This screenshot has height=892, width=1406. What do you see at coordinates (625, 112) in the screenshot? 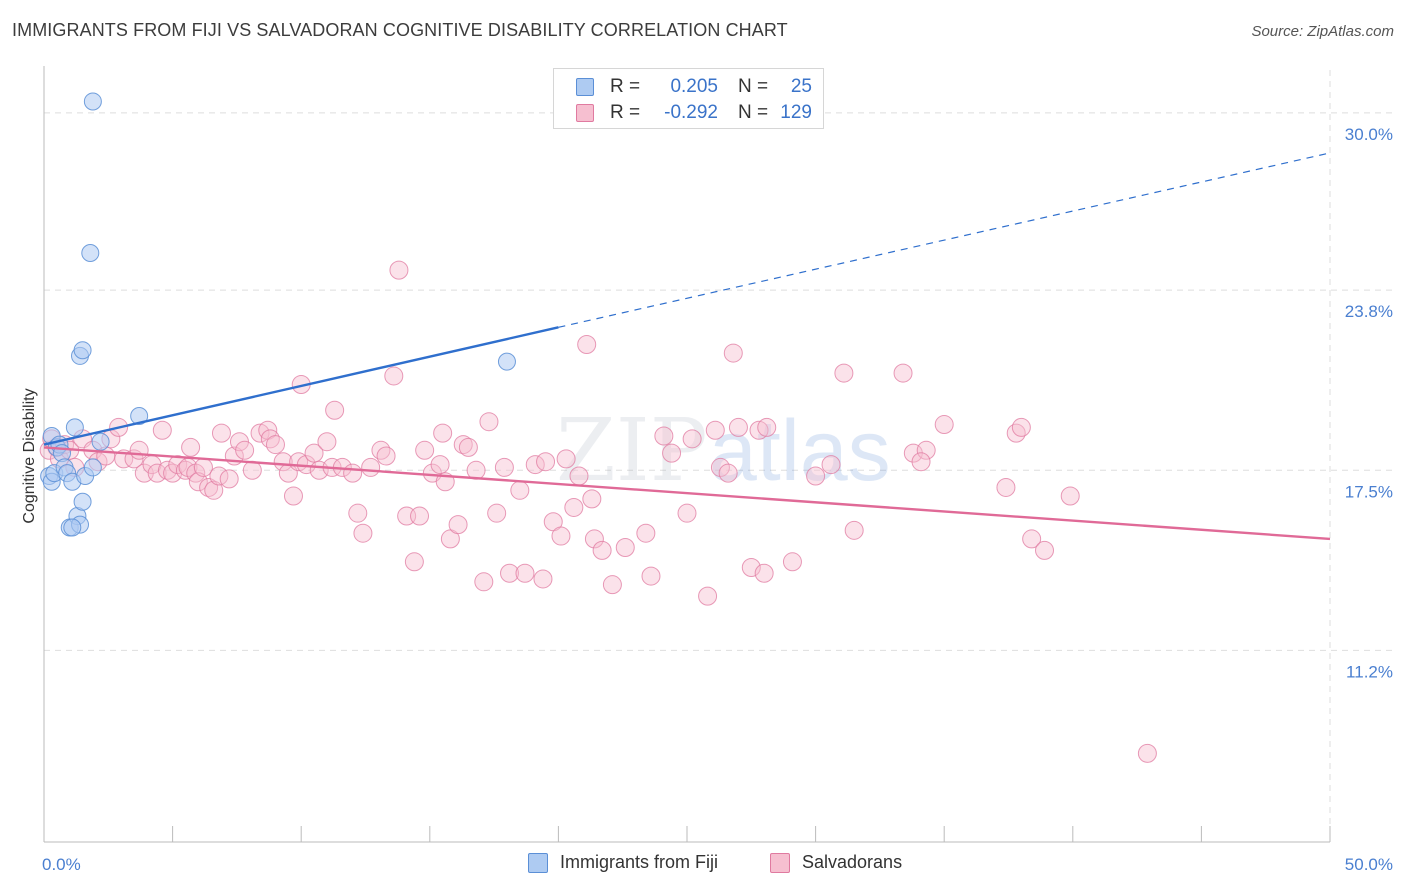
I see `salvadorans-r-label: R =` at bounding box center [625, 112].